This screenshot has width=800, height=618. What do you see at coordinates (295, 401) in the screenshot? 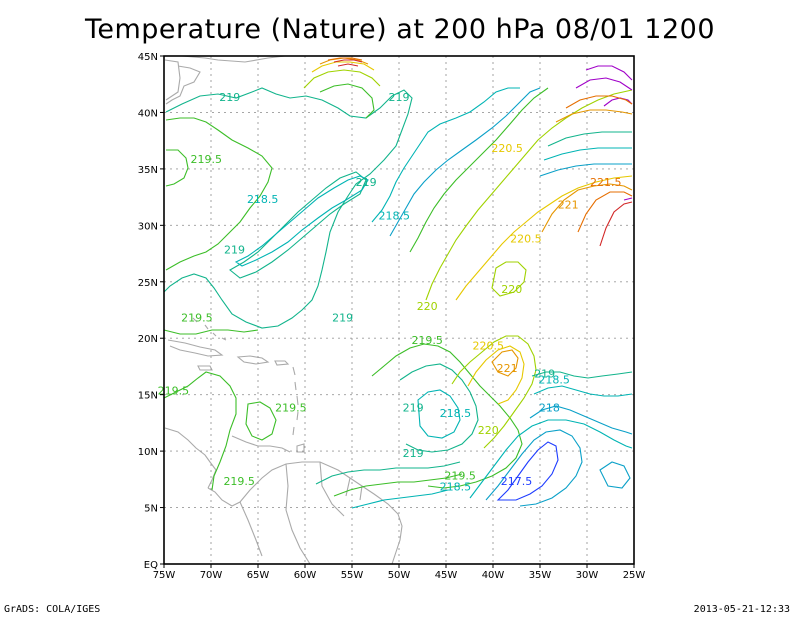
I see `coastline-lesser-antilles` at bounding box center [295, 401].